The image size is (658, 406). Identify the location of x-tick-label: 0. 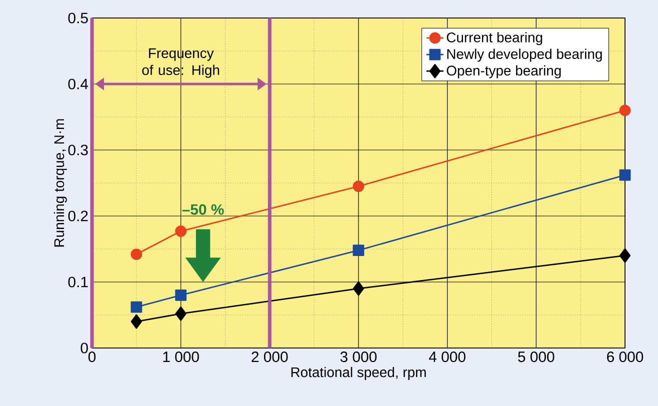
(92, 357).